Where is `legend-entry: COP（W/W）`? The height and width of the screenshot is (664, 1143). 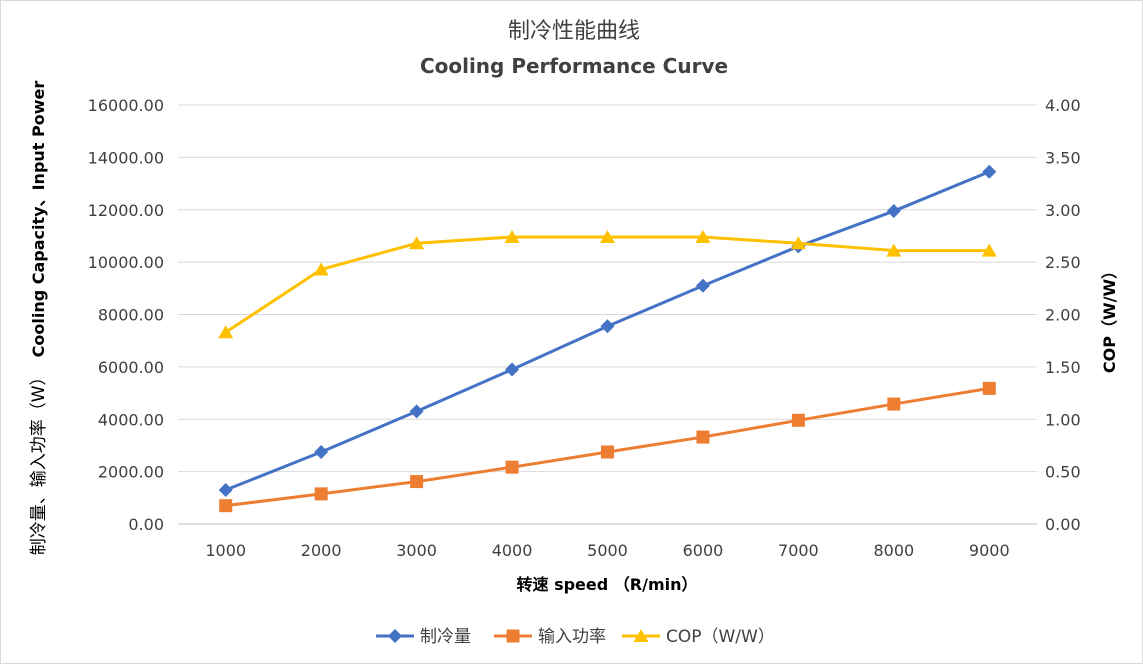 legend-entry: COP（W/W） is located at coordinates (698, 637).